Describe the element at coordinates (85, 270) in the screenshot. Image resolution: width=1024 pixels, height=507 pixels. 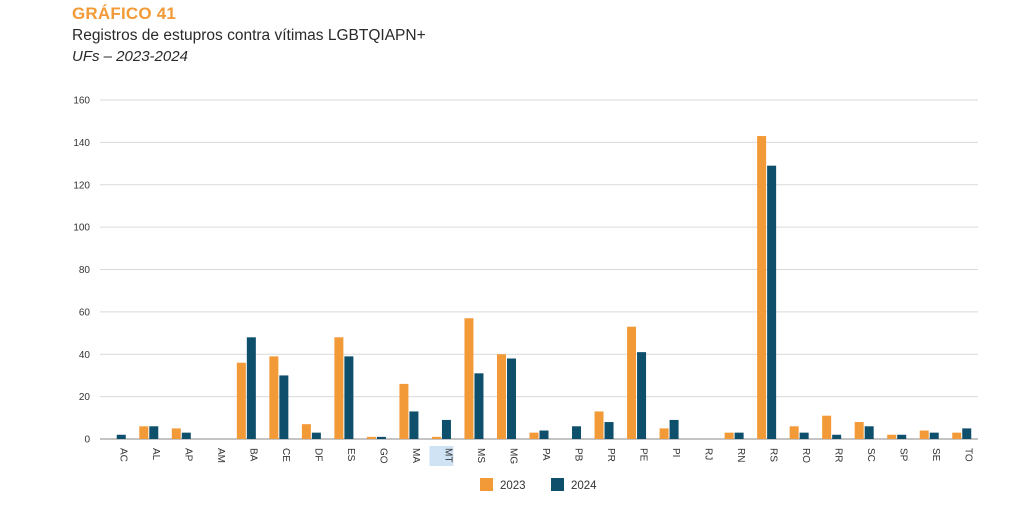
I see `y-tick-label: 80` at that location.